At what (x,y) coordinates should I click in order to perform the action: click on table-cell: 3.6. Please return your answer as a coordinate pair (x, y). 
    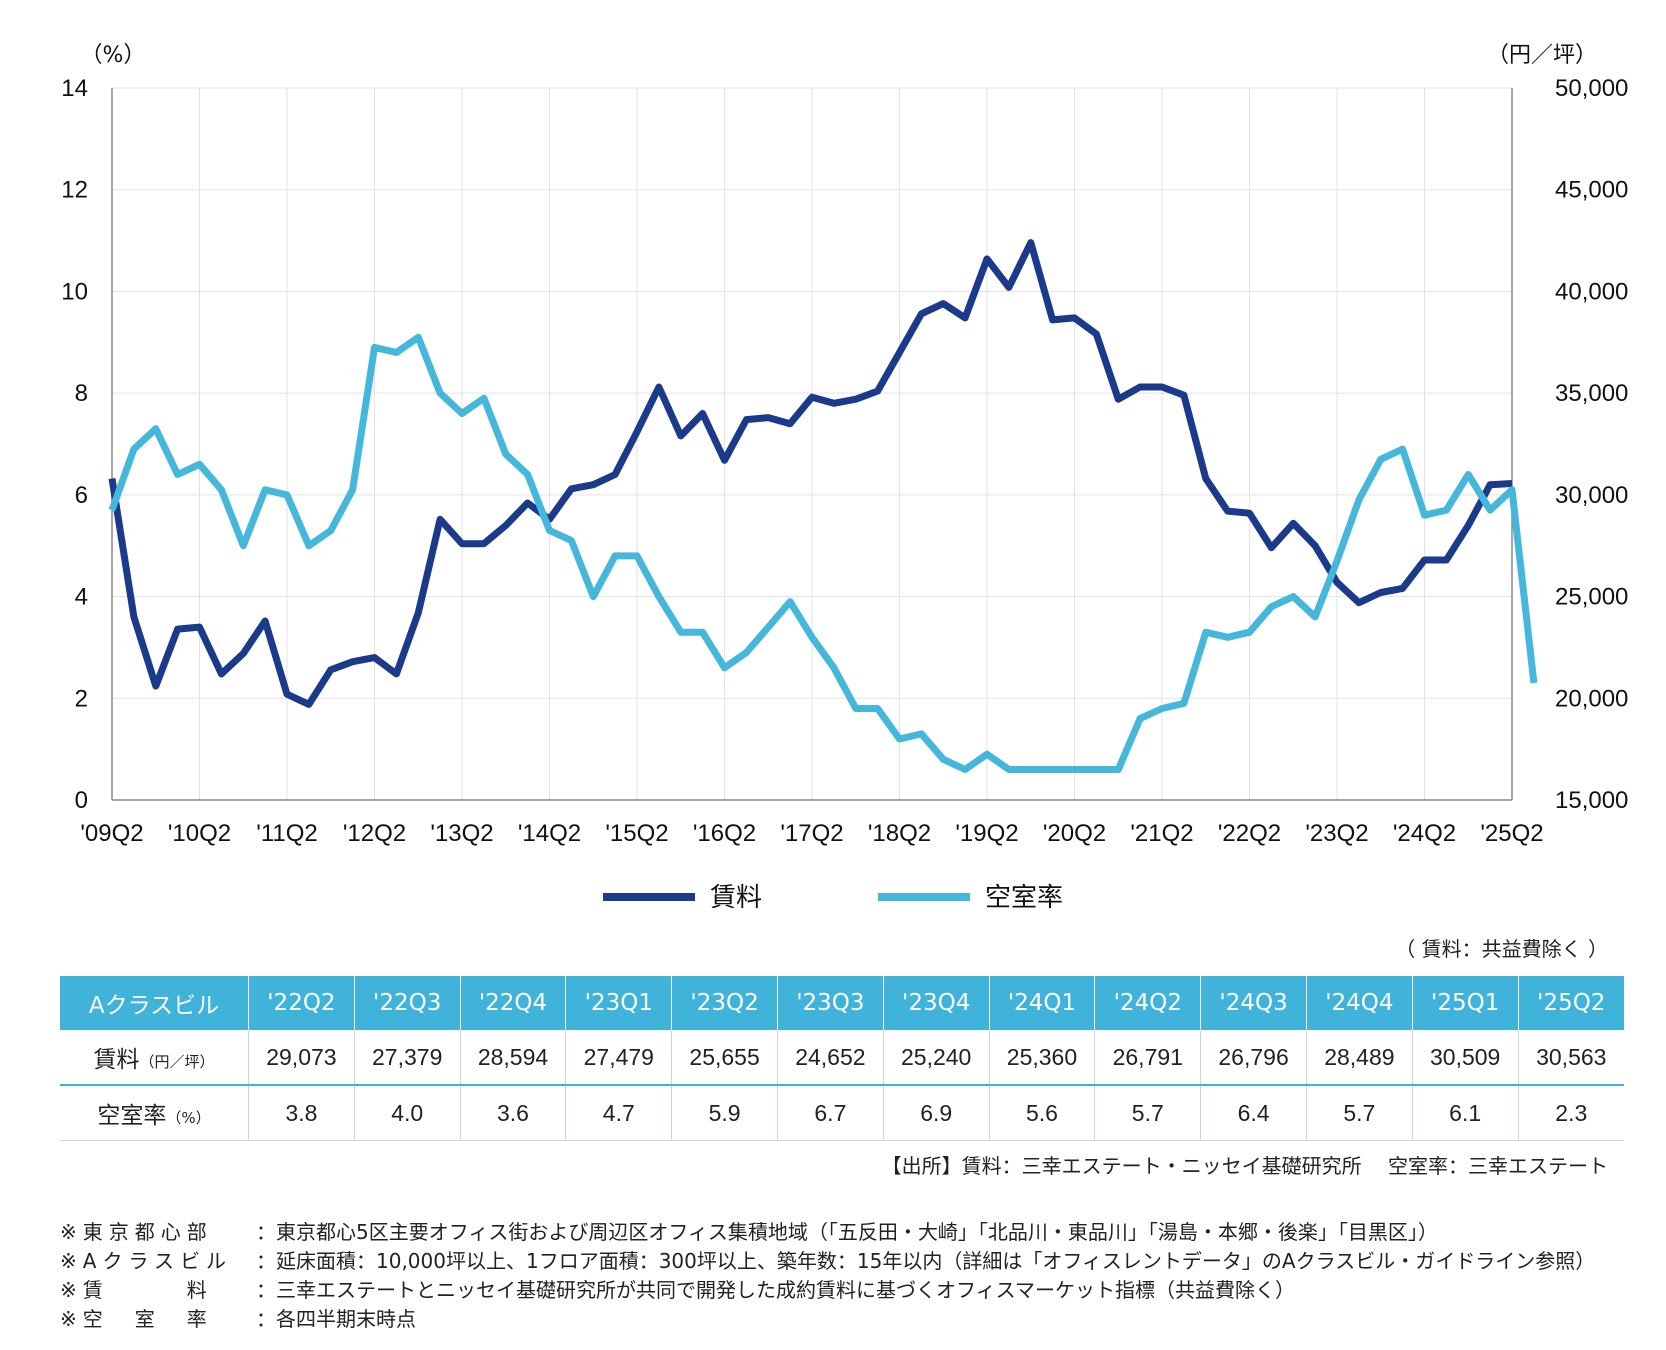
    Looking at the image, I should click on (512, 1113).